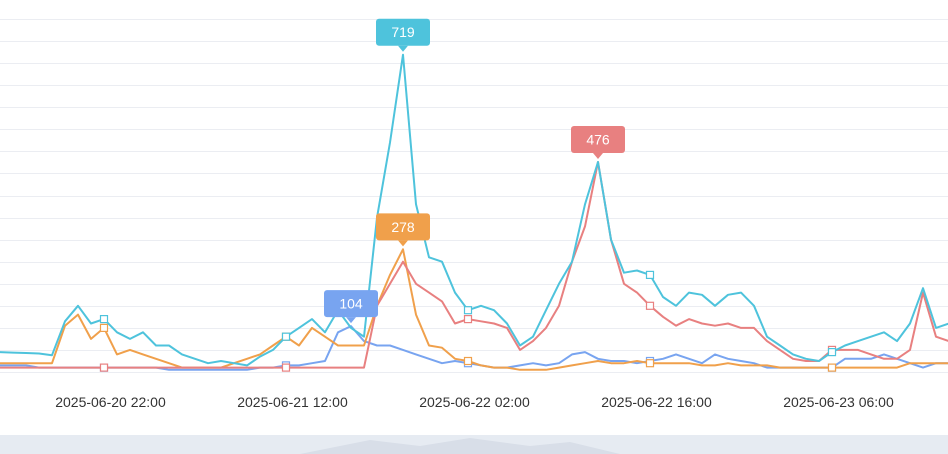  What do you see at coordinates (292, 402) in the screenshot?
I see `x-tick-label: 2025-06-21 12:00` at bounding box center [292, 402].